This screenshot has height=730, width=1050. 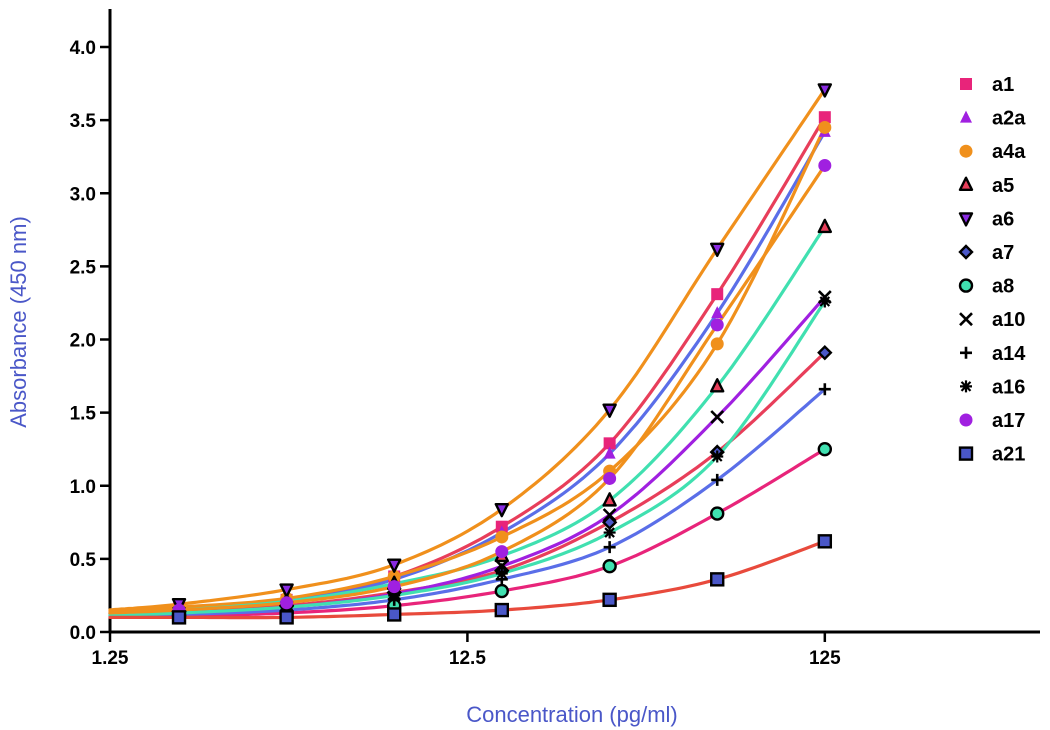 What do you see at coordinates (18, 322) in the screenshot?
I see `y-axis-title: Absorbance (450 nm)` at bounding box center [18, 322].